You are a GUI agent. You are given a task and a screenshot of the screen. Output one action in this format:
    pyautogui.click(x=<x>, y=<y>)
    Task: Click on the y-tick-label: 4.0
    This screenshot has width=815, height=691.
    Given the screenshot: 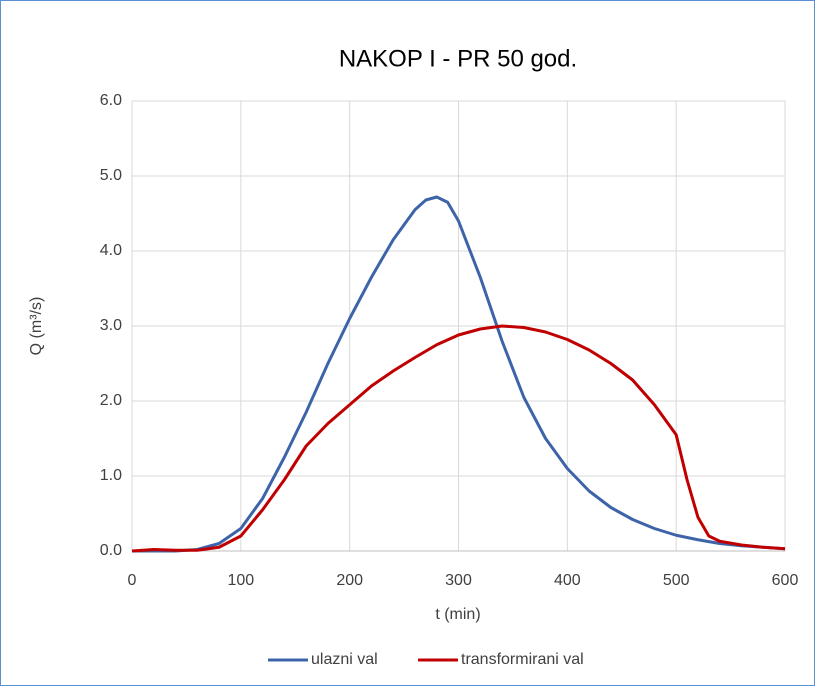 What is the action you would take?
    pyautogui.click(x=111, y=250)
    